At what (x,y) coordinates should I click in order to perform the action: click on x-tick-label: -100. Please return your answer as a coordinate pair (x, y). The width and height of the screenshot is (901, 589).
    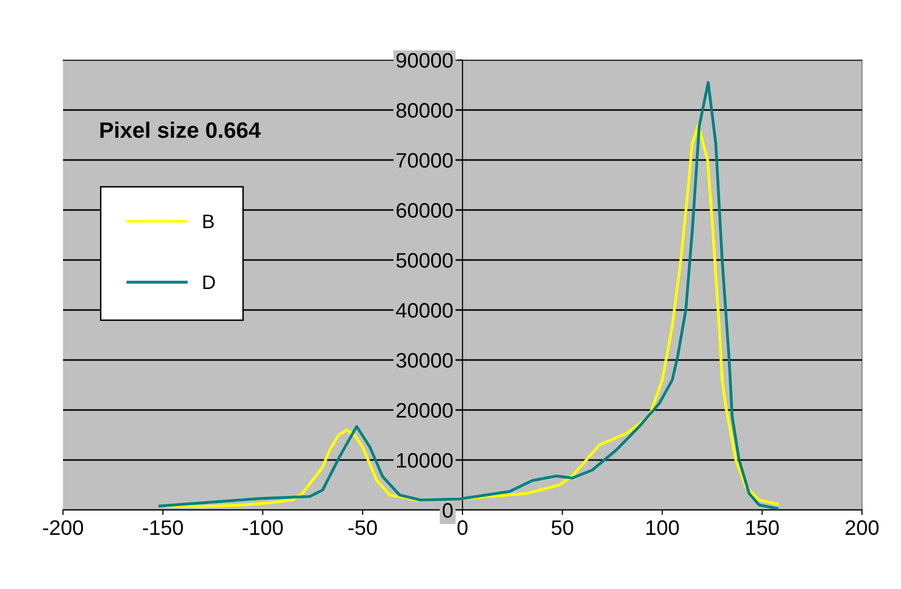
    Looking at the image, I should click on (262, 528).